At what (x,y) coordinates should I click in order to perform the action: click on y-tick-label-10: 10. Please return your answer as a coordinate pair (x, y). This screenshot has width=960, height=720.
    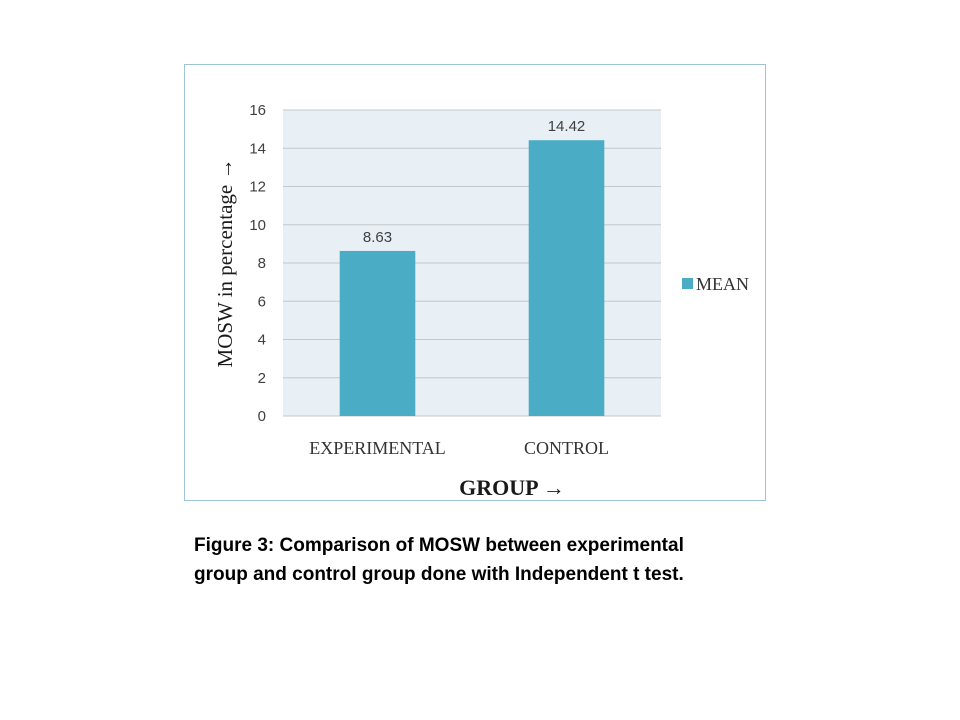
    Looking at the image, I should click on (257, 225).